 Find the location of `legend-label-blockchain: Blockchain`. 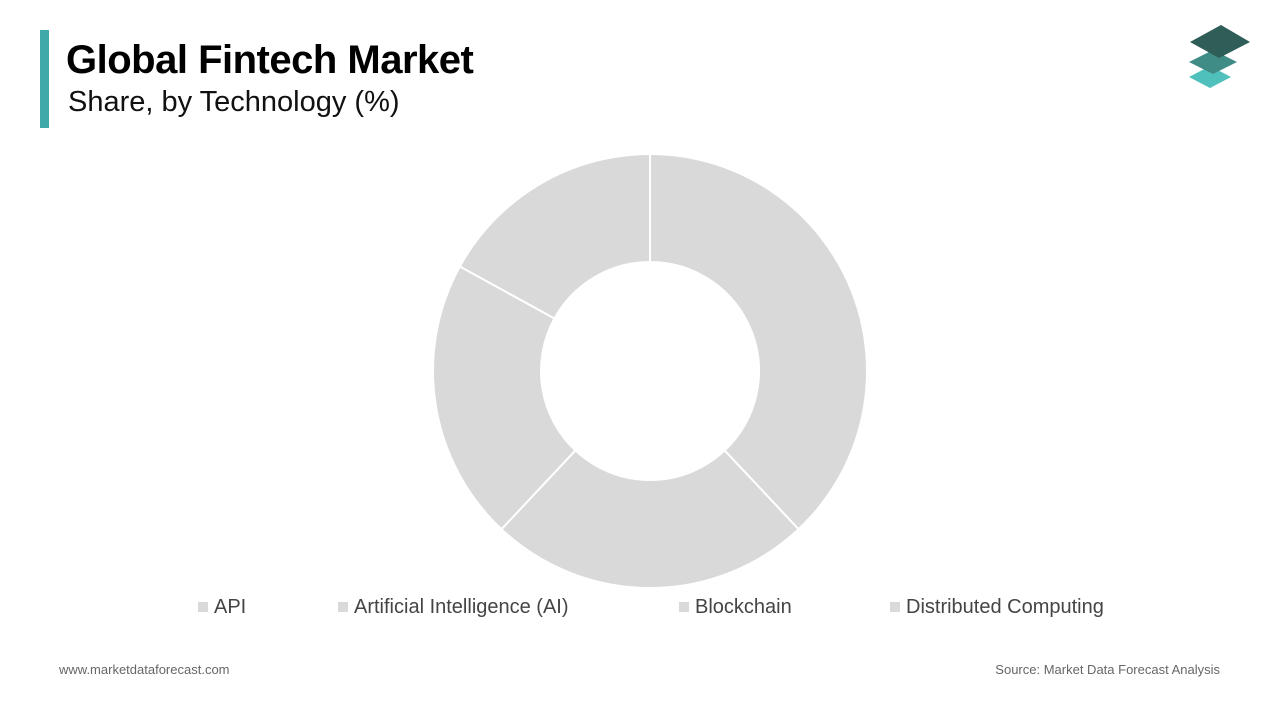

legend-label-blockchain: Blockchain is located at coordinates (743, 606).